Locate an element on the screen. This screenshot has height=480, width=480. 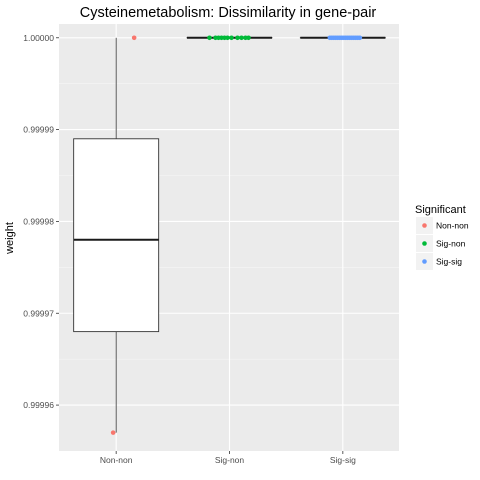
x-tick-label: Sig-non is located at coordinates (230, 460).